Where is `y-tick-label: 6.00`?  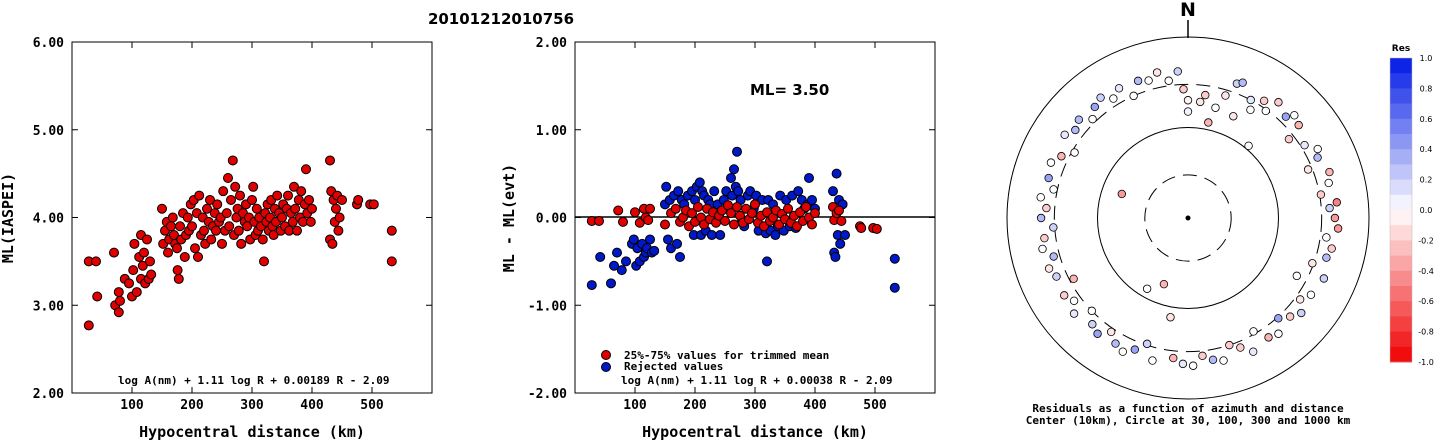
y-tick-label: 6.00 is located at coordinates (48, 43).